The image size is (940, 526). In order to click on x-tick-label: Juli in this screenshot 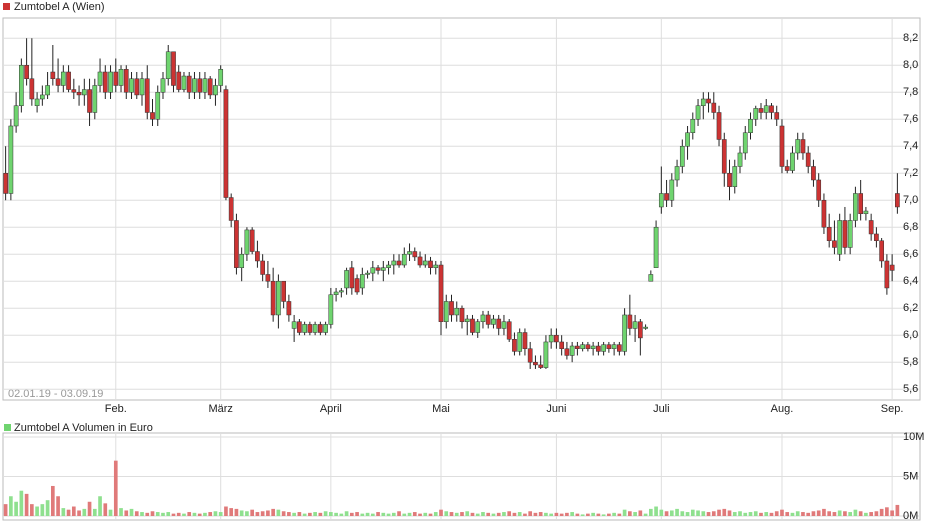, I will do `click(661, 409)`.